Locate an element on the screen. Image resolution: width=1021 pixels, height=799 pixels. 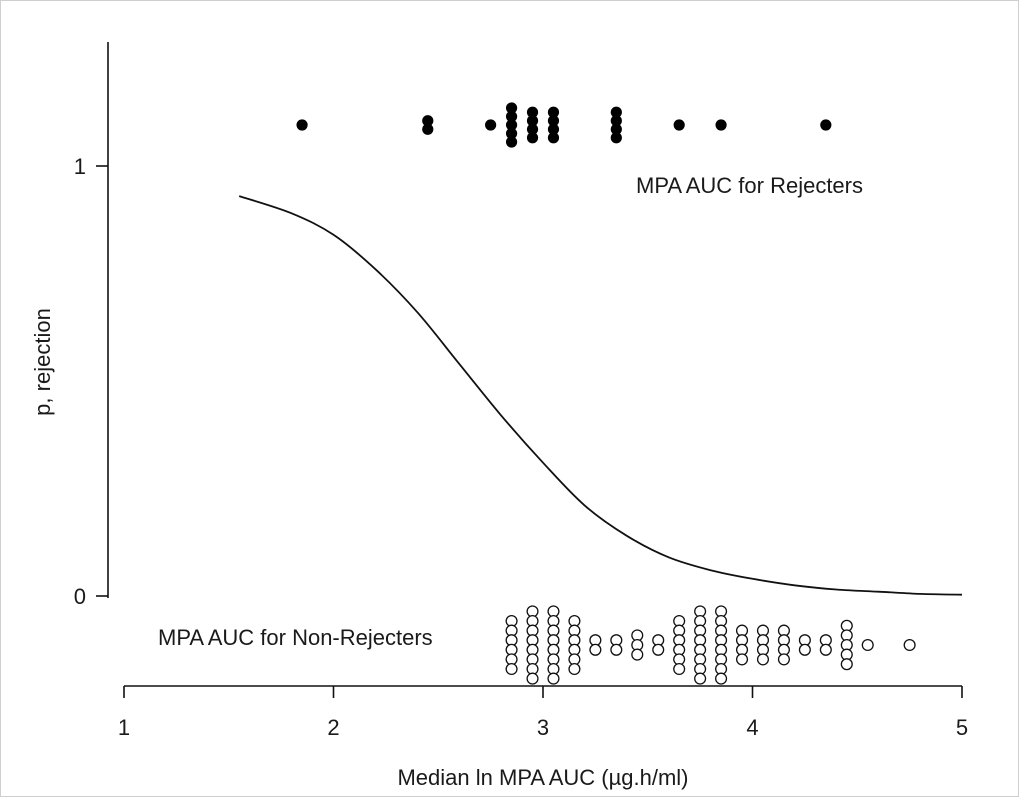
y-tick-label-1: 1 is located at coordinates (80, 166).